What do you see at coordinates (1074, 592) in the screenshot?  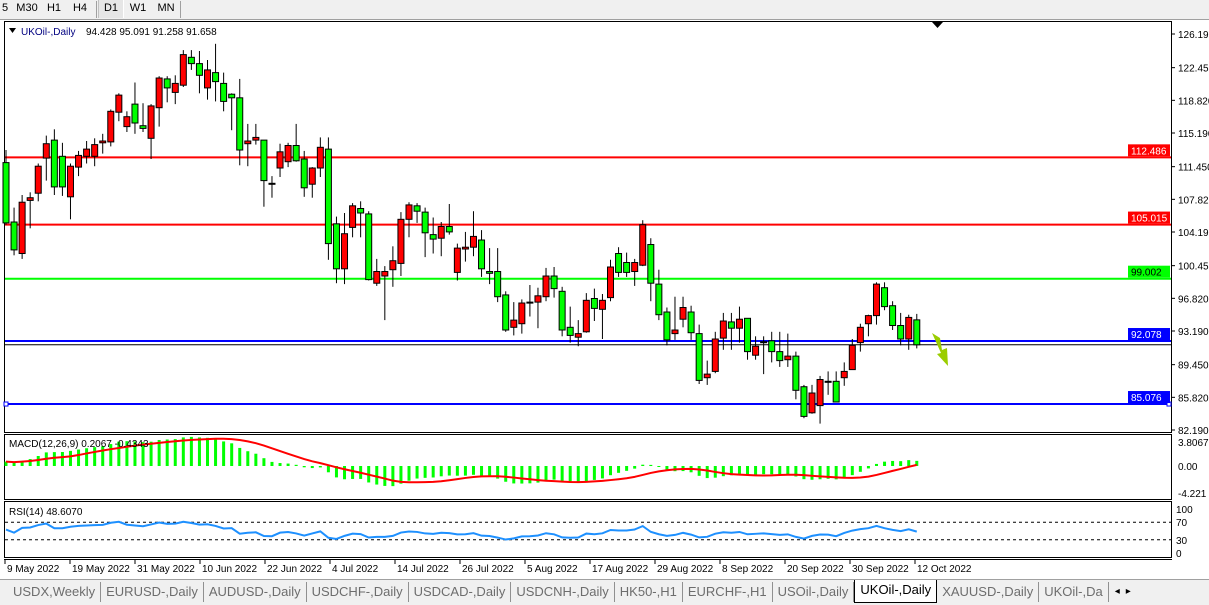 I see `chart-tab: UKOil-,Da` at bounding box center [1074, 592].